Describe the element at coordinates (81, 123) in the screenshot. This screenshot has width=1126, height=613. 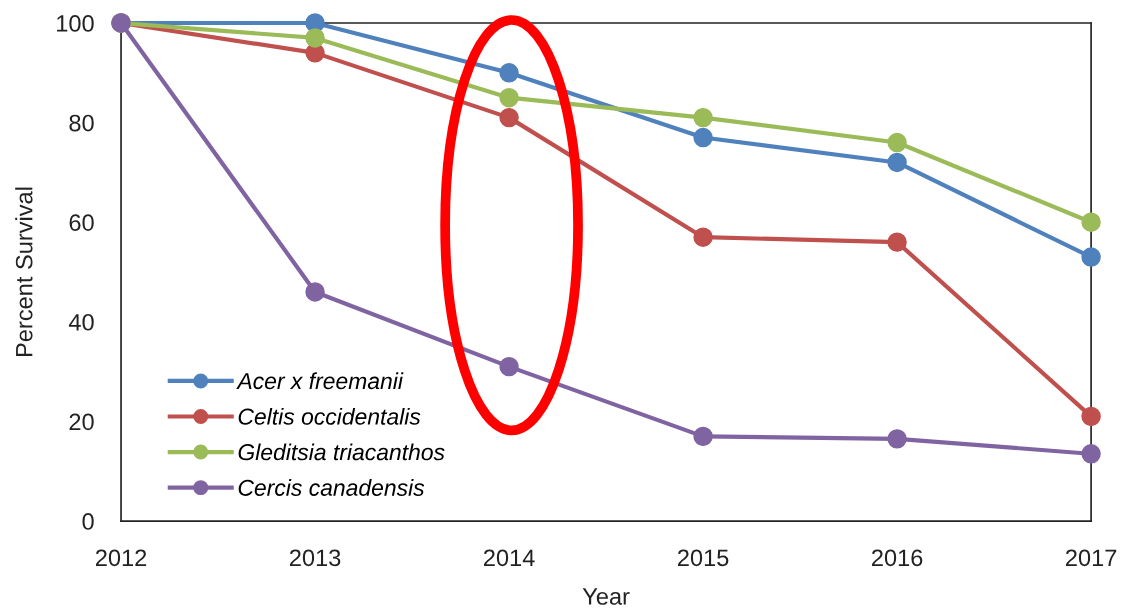
I see `y-tick-label: 80` at that location.